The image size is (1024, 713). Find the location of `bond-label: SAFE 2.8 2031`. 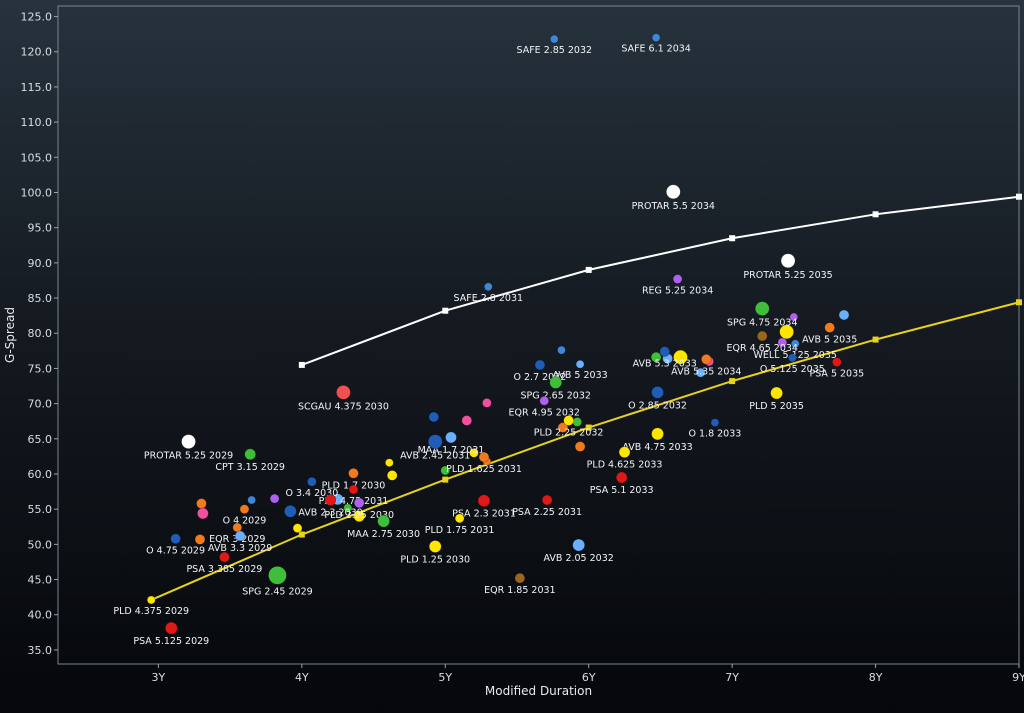

bond-label: SAFE 2.8 2031 is located at coordinates (489, 298).